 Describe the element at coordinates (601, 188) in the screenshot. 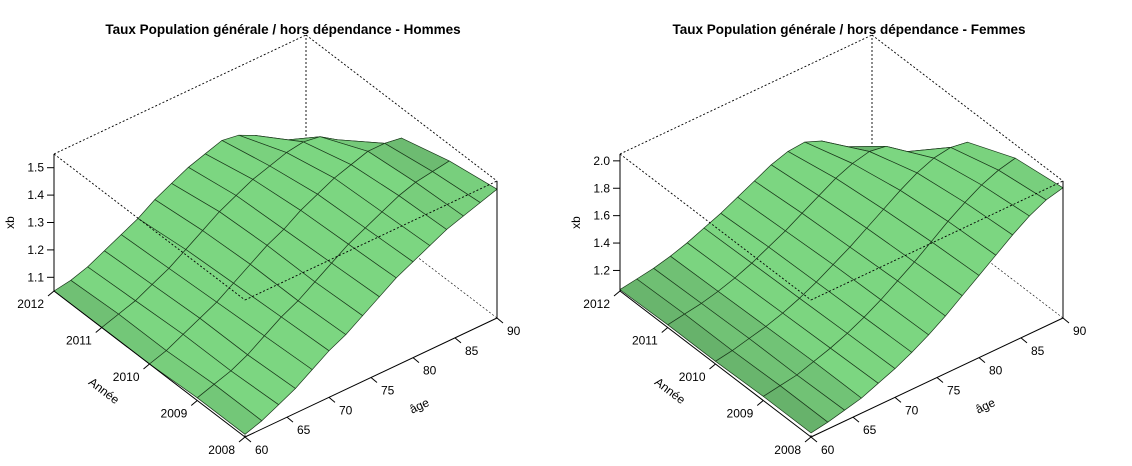

I see `z-tick-label: 1.8` at that location.